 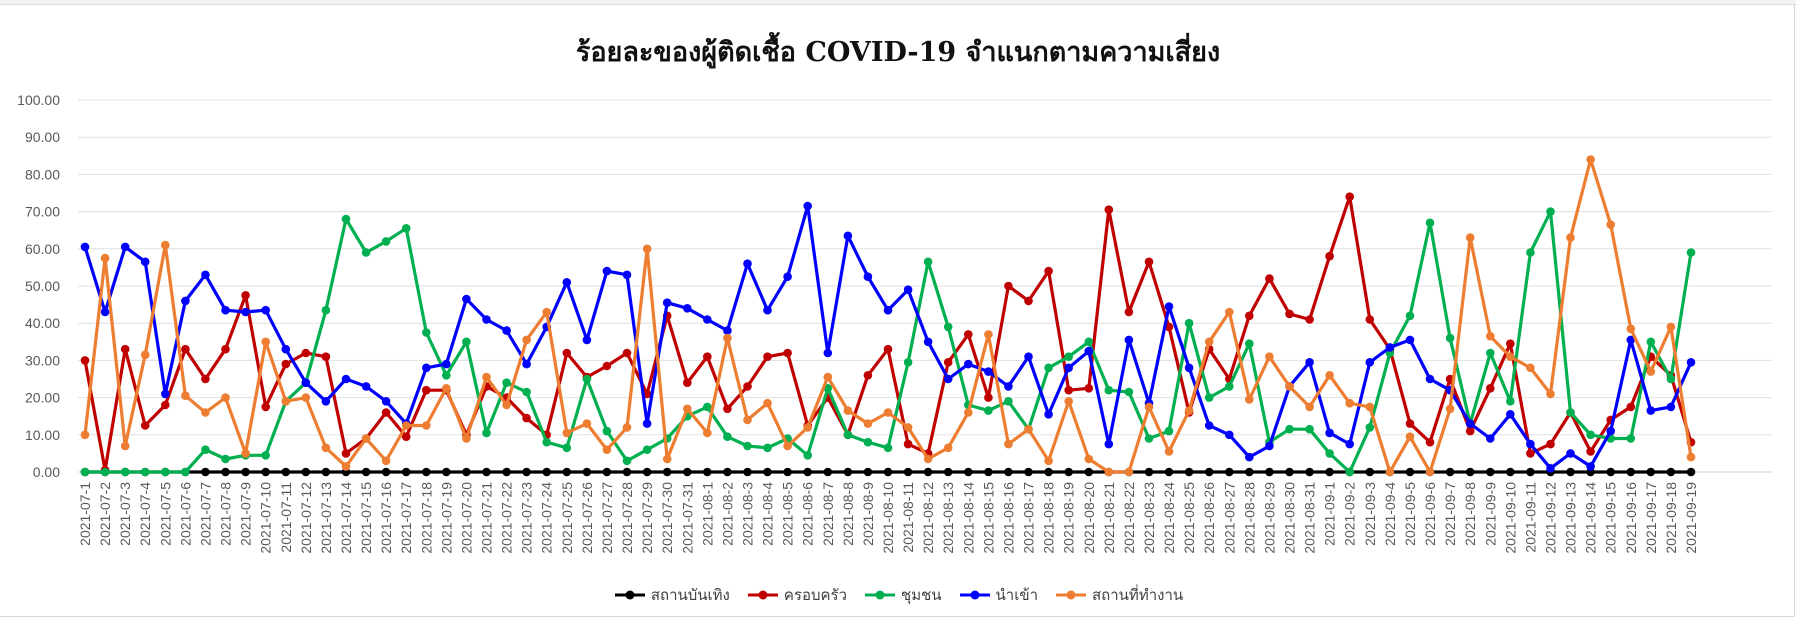 I want to click on x-tick-label: 2021-07-4, so click(x=145, y=514).